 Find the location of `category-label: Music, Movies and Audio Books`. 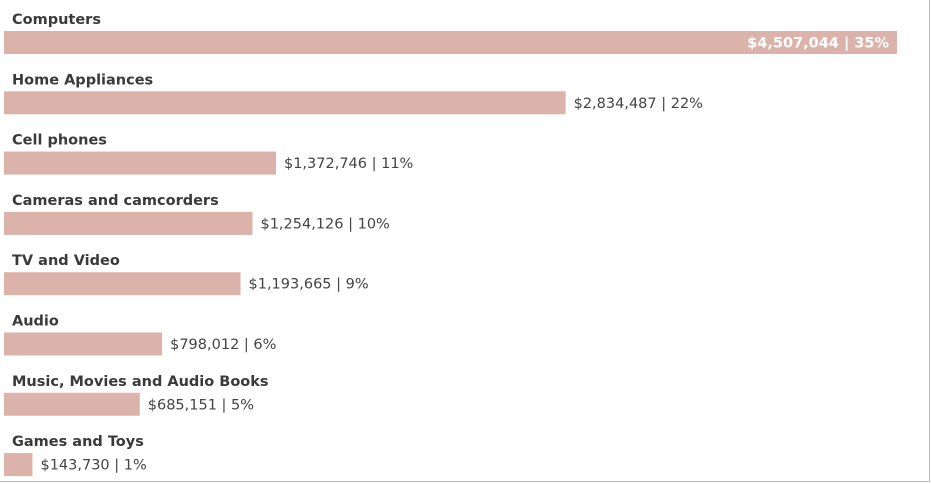

category-label: Music, Movies and Audio Books is located at coordinates (140, 382).